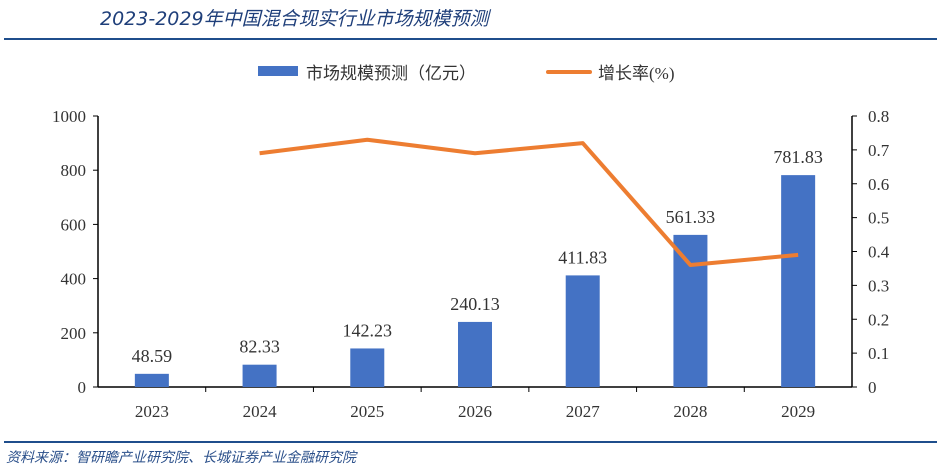 The image size is (937, 469). What do you see at coordinates (878, 184) in the screenshot?
I see `right-tick-label: 0.6` at bounding box center [878, 184].